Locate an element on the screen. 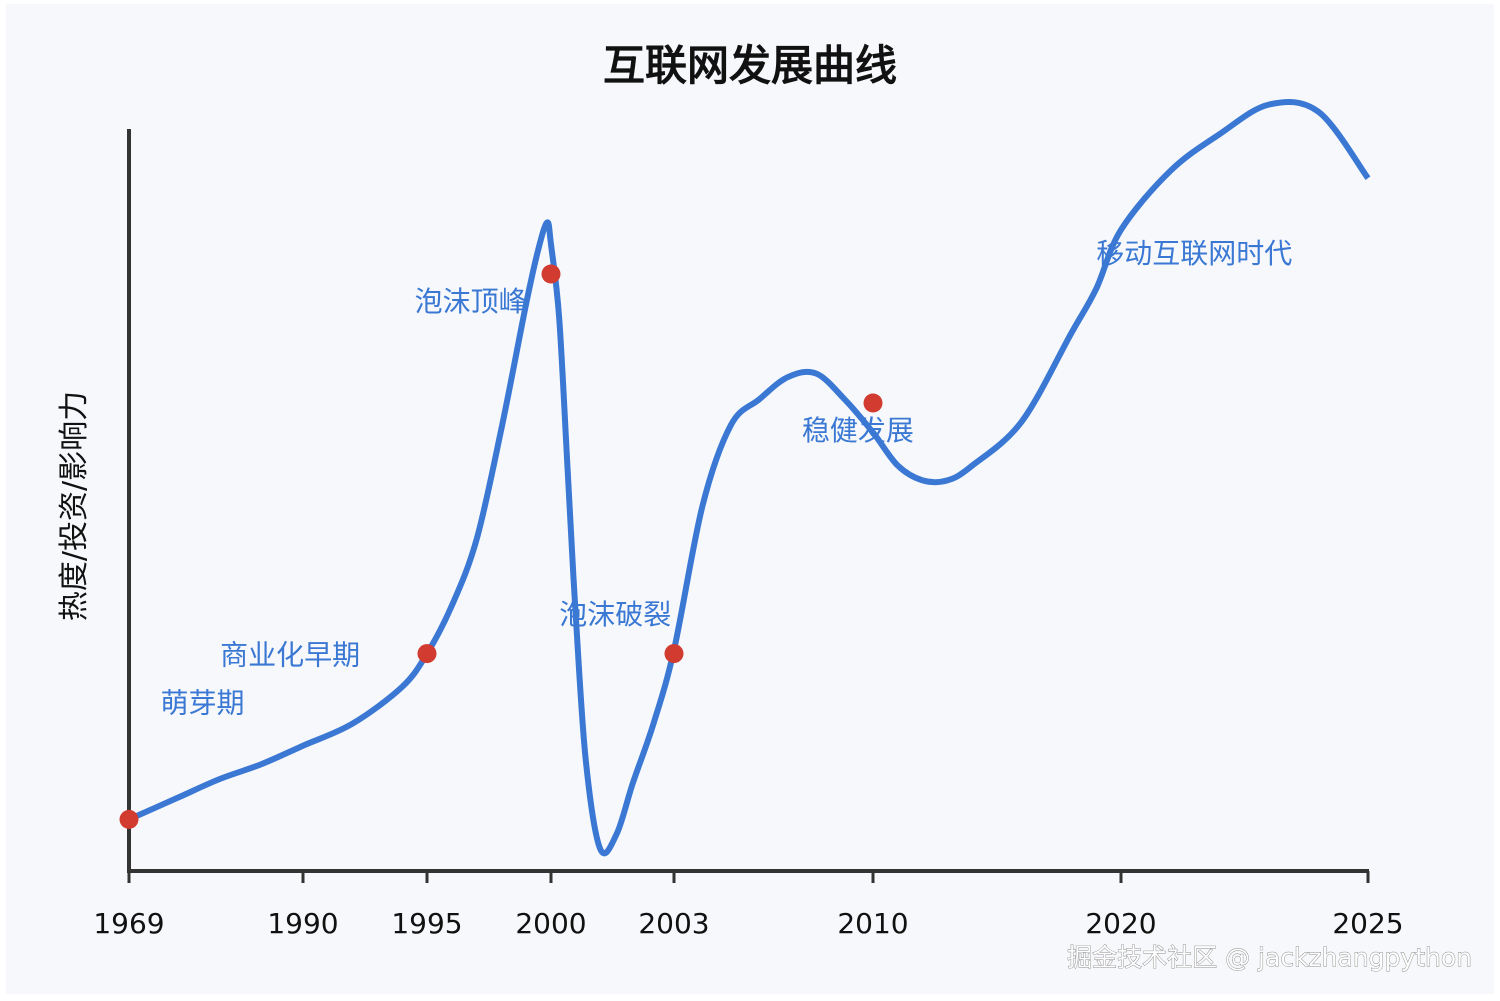  x-axis-ticks: 1969 1990 1995 2000 2003 2010 2020 2025 is located at coordinates (748, 905).